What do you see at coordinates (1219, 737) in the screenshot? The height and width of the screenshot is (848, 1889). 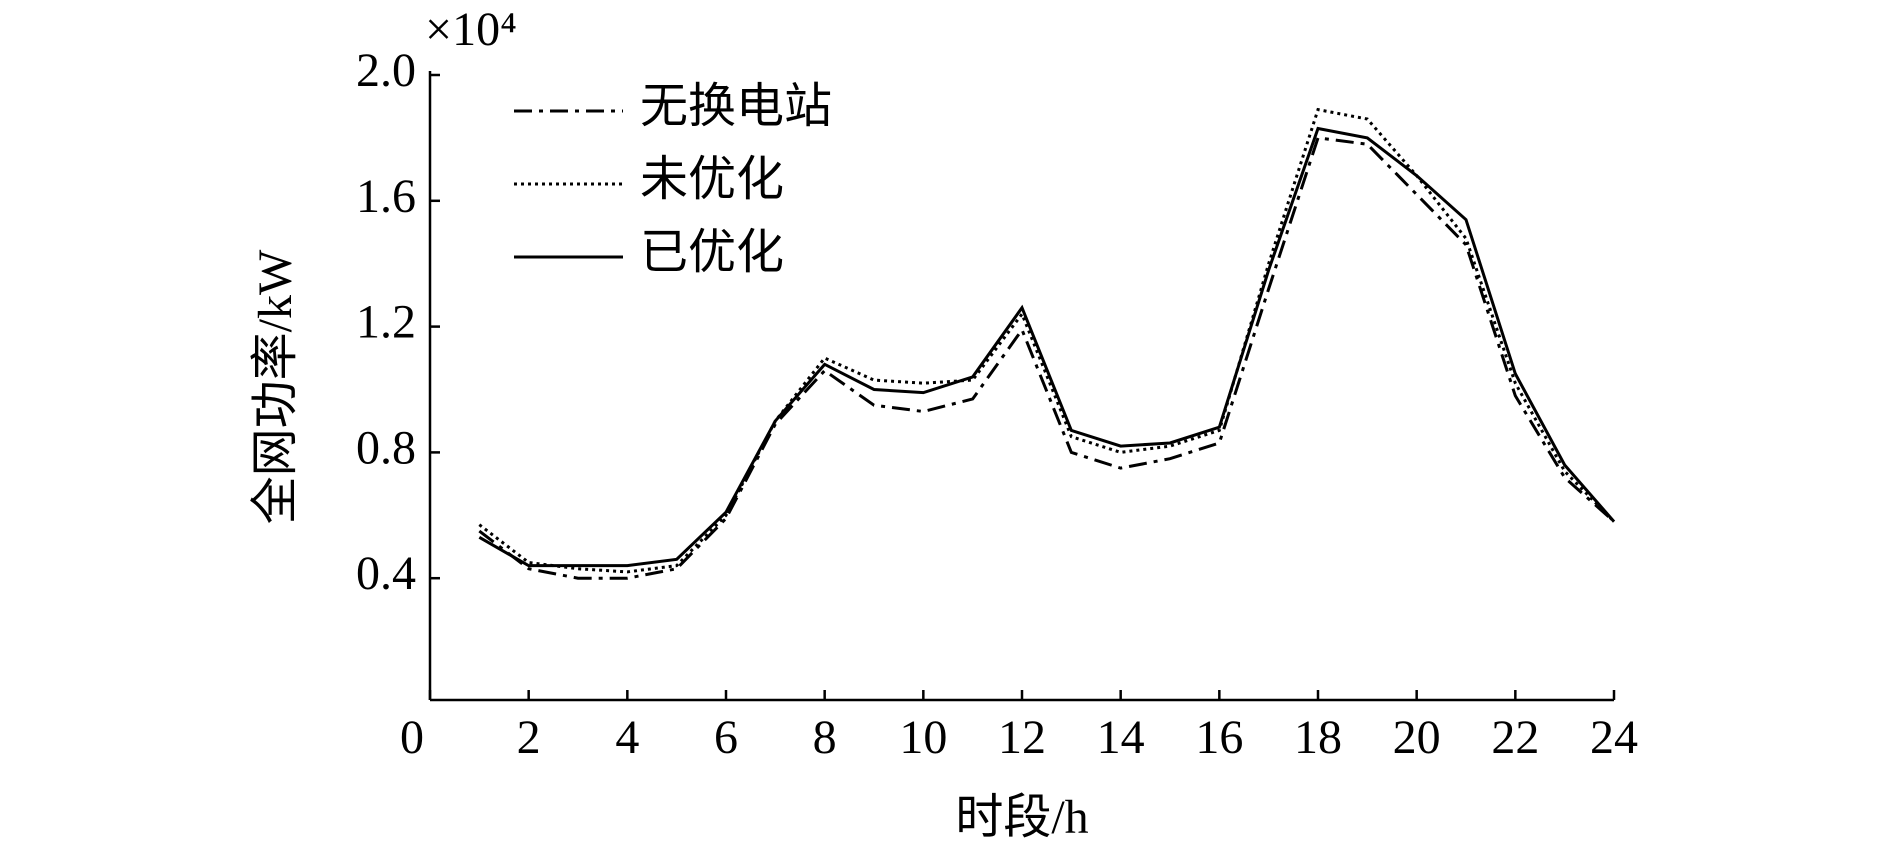 I see `x-tick-label: 16` at bounding box center [1219, 737].